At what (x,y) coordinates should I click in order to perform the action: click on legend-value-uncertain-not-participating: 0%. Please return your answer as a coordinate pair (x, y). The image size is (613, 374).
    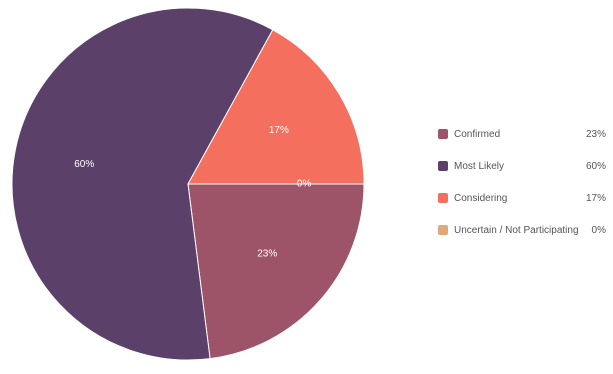
    Looking at the image, I should click on (598, 230).